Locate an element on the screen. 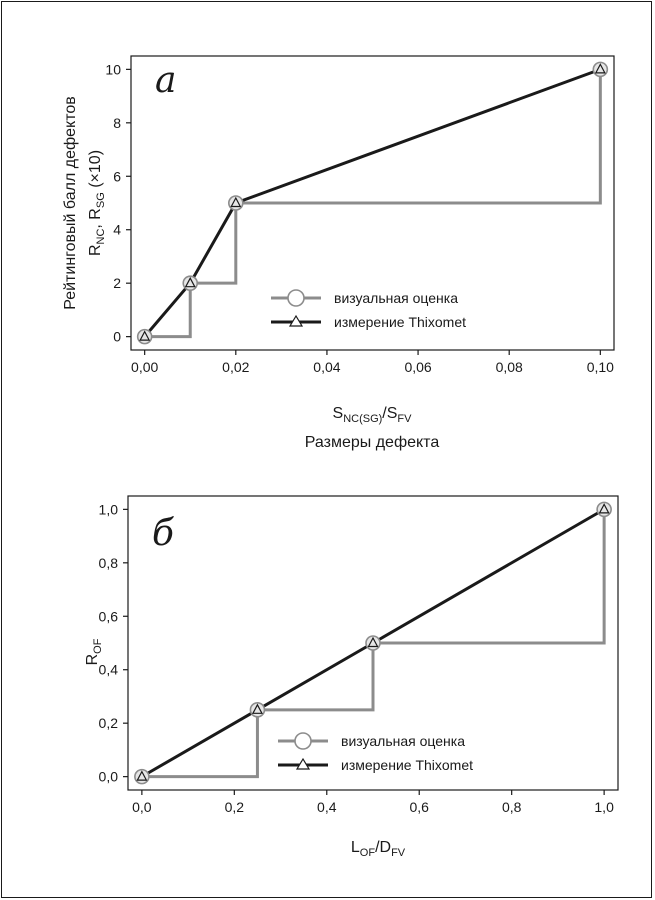 This screenshot has width=655, height=900. x-tick-label: 0,06 is located at coordinates (417, 367).